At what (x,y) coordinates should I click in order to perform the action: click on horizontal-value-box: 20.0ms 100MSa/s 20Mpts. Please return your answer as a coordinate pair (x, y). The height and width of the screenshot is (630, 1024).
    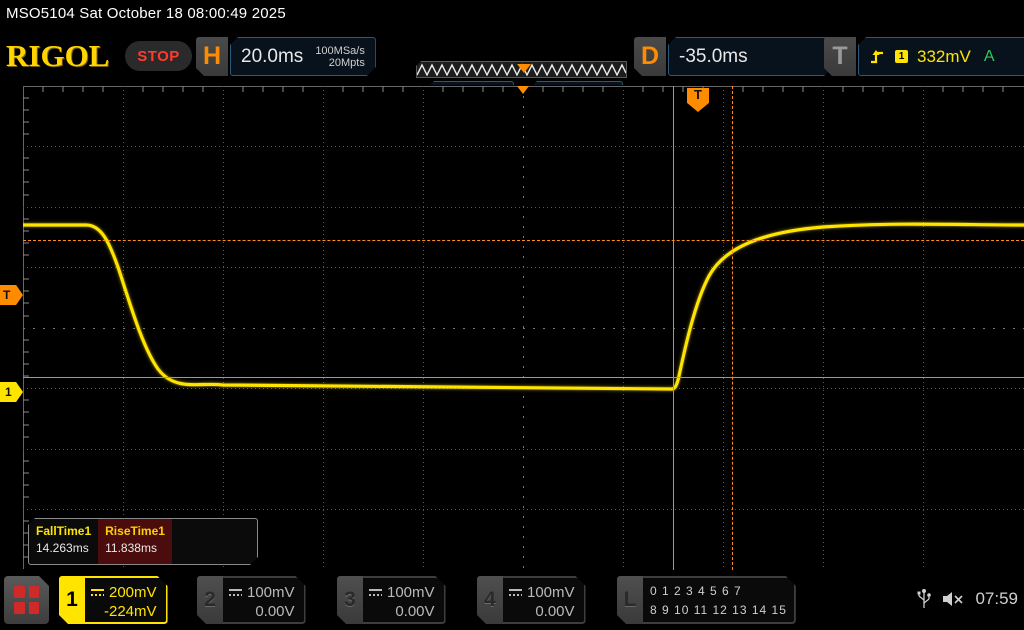
    Looking at the image, I should click on (303, 56).